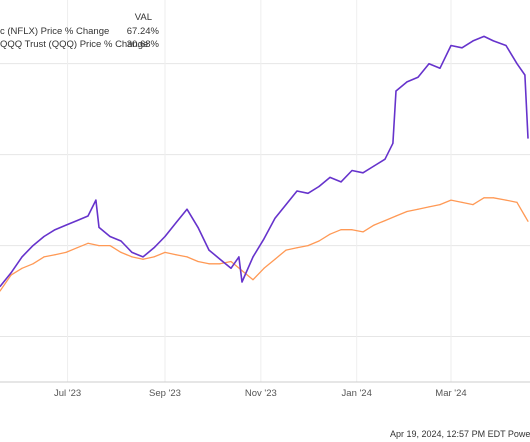 This screenshot has height=442, width=530. What do you see at coordinates (261, 393) in the screenshot?
I see `x-tick-label: Nov '23` at bounding box center [261, 393].